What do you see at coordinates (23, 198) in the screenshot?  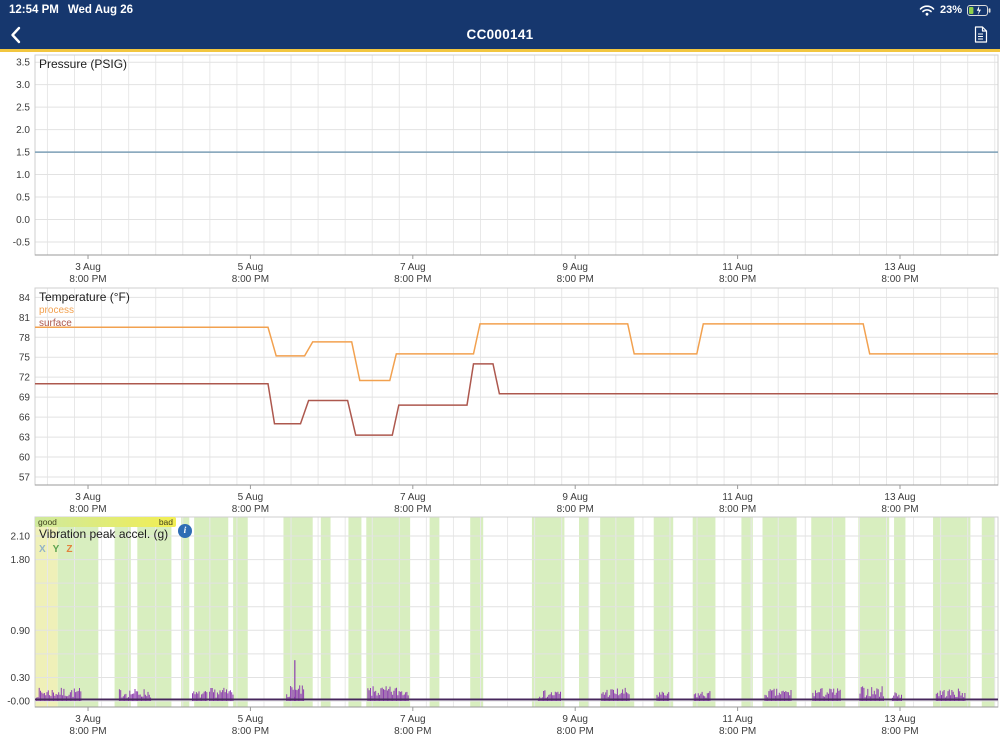 I see `svg-text: 0.5` at bounding box center [23, 198].